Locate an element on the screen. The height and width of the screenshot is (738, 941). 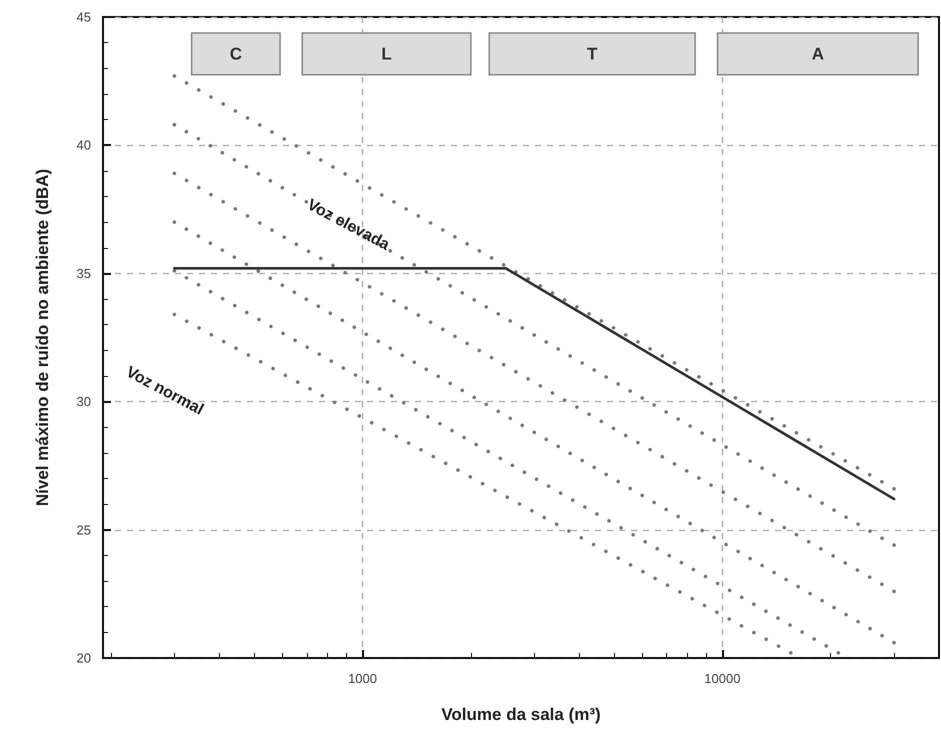
y-tick-label: 35 is located at coordinates (83, 273).